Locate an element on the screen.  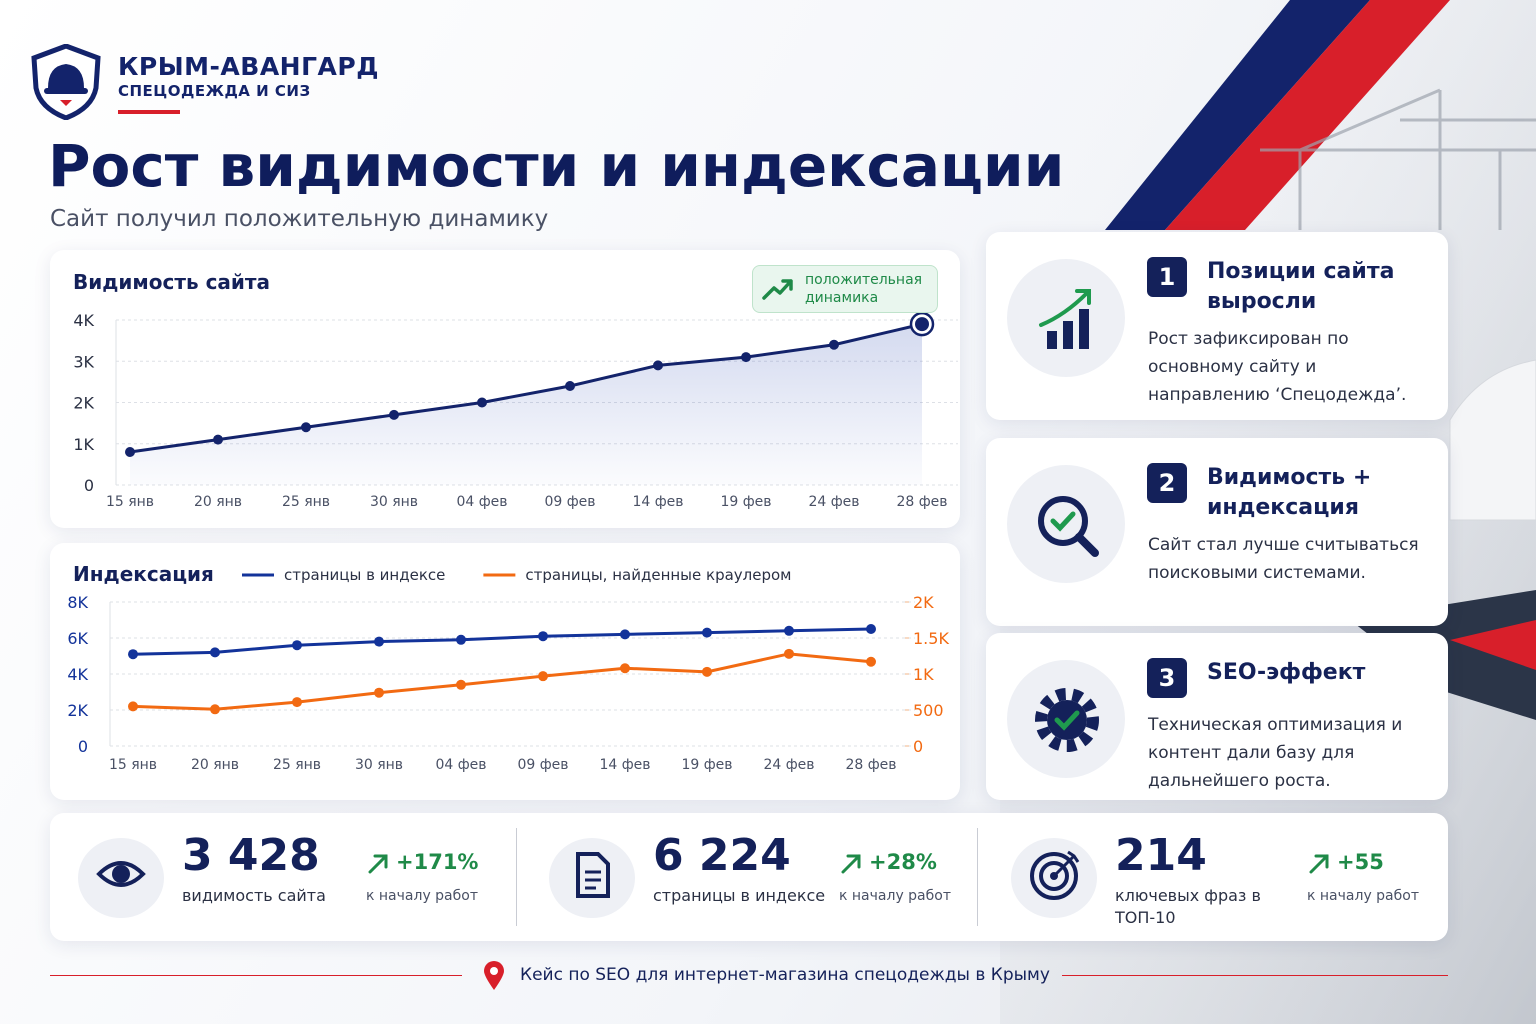
tagline: СПЕЦОДЕЖДА И СИЗ is located at coordinates (214, 91).